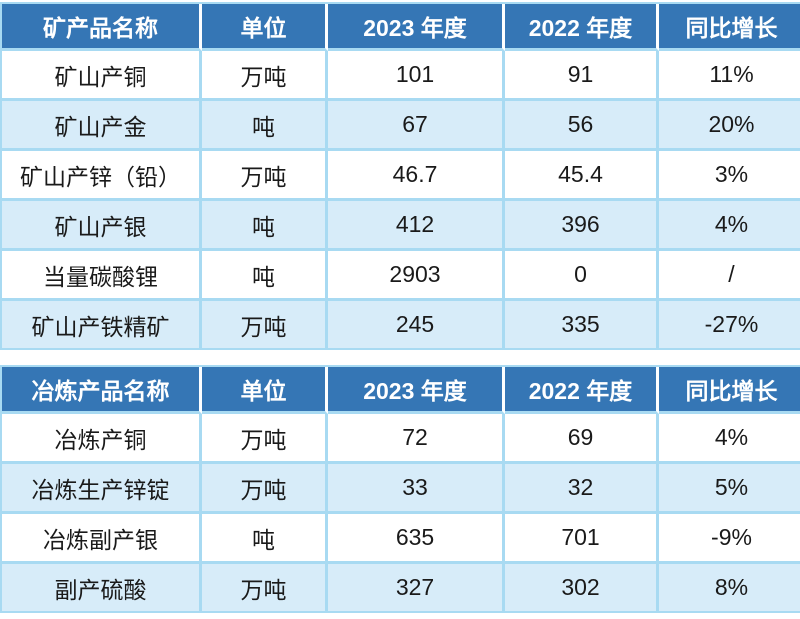  I want to click on product-name-cell: 矿山产锌（铅）, so click(102, 176).